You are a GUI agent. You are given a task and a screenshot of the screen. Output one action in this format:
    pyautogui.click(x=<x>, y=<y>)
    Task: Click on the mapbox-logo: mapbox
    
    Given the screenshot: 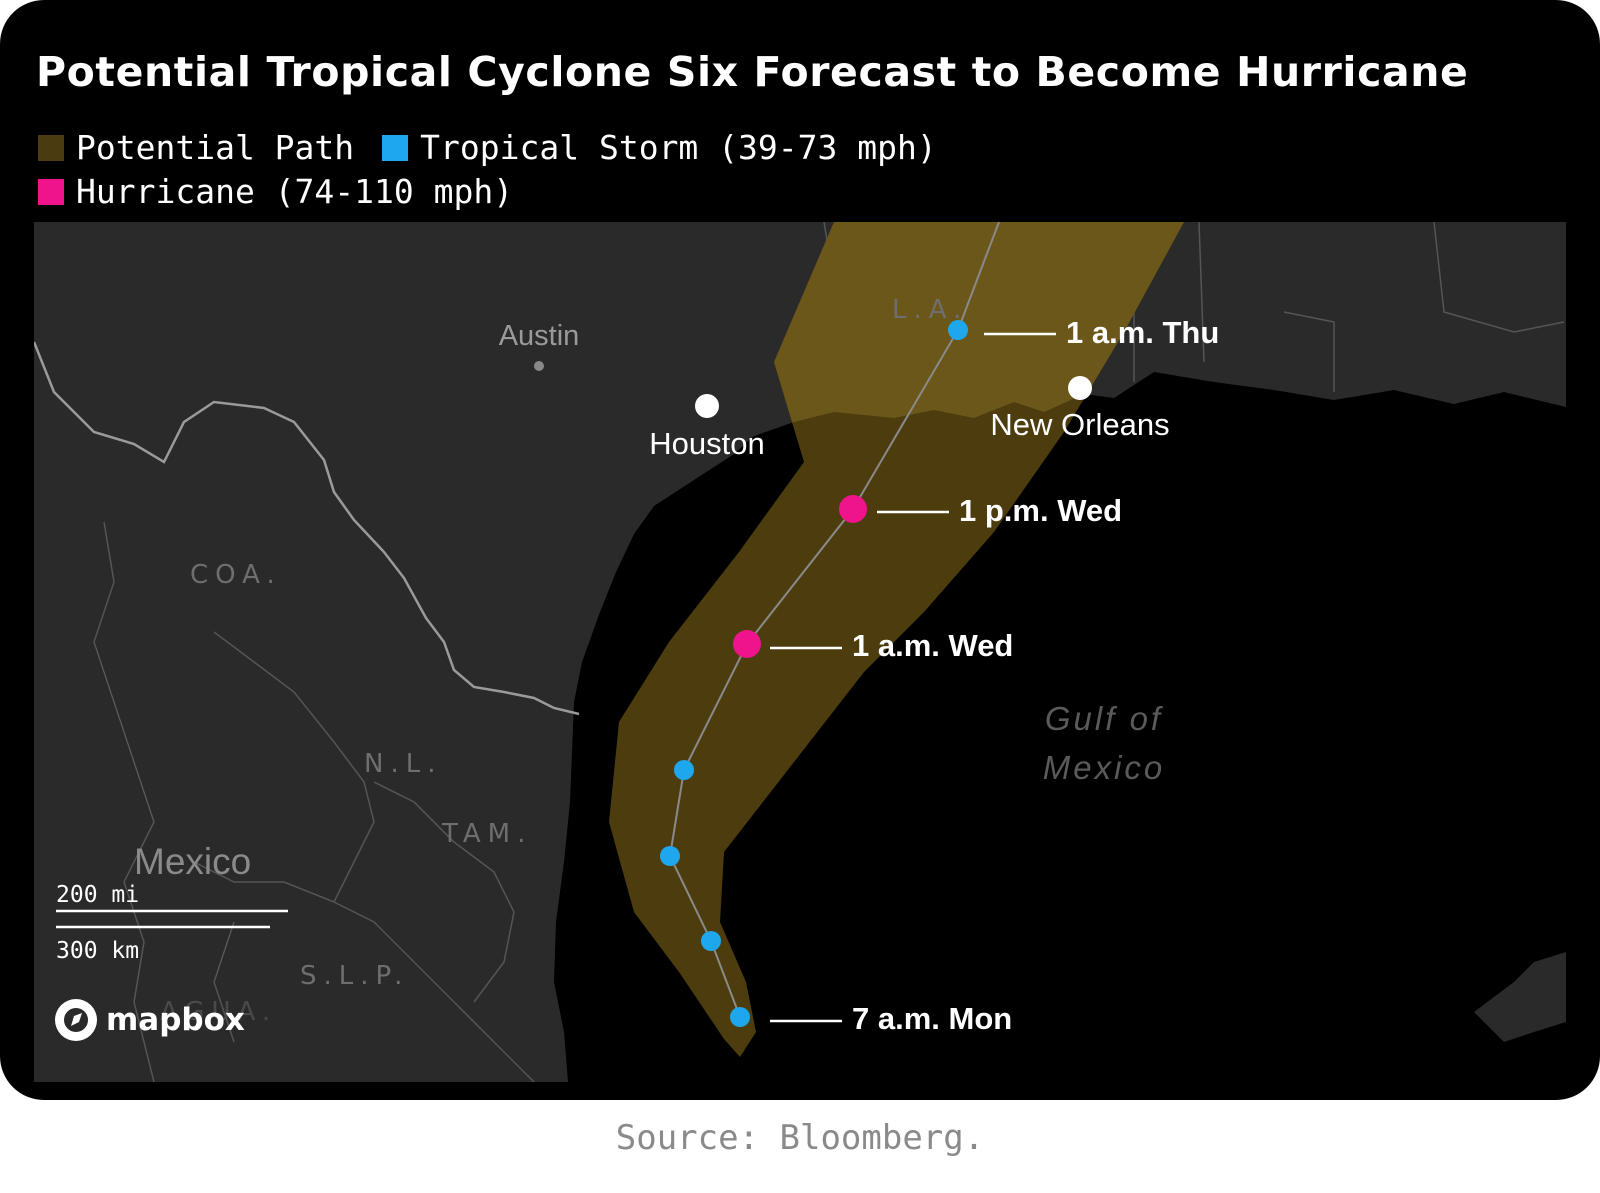 What is the action you would take?
    pyautogui.click(x=150, y=1020)
    